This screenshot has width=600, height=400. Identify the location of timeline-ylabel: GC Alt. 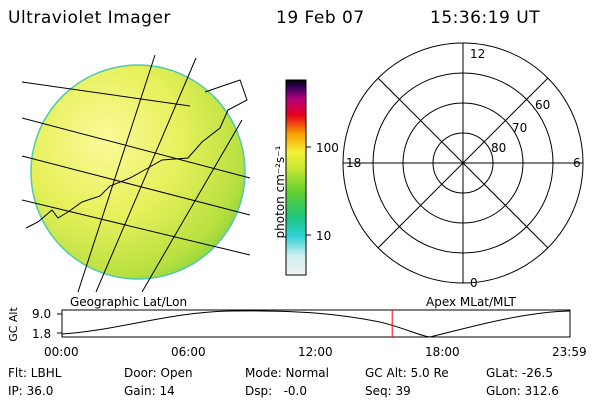
(13, 324).